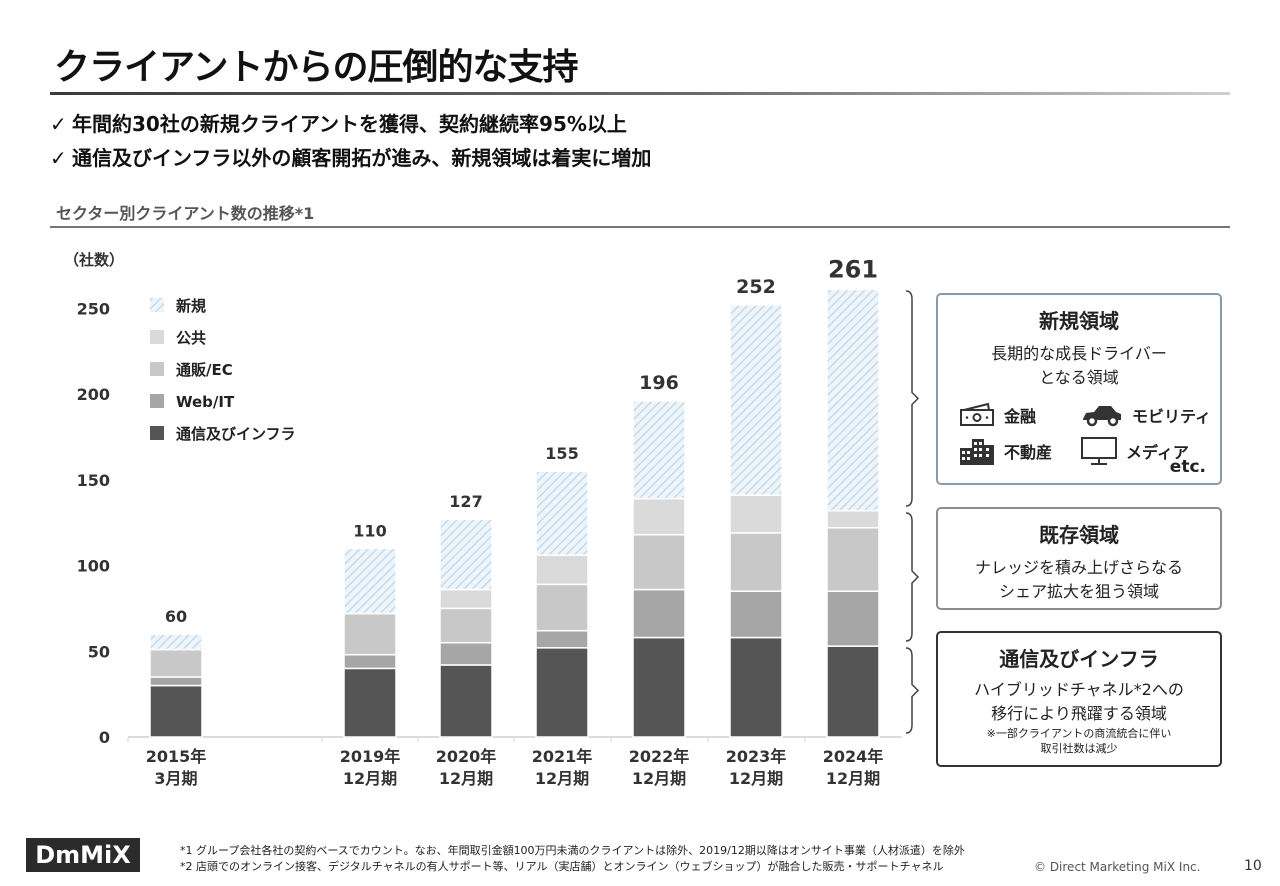  Describe the element at coordinates (1157, 452) in the screenshot. I see `media-label: メディア` at that location.